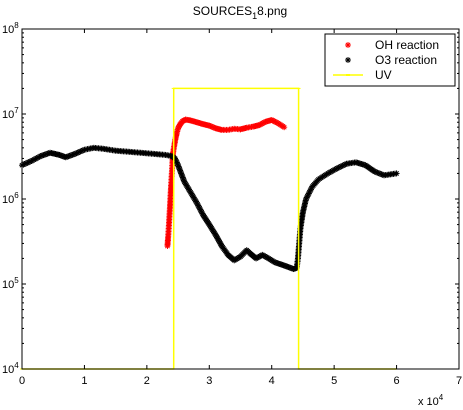  I want to click on legend-swatch-o3-reaction, so click(348, 60).